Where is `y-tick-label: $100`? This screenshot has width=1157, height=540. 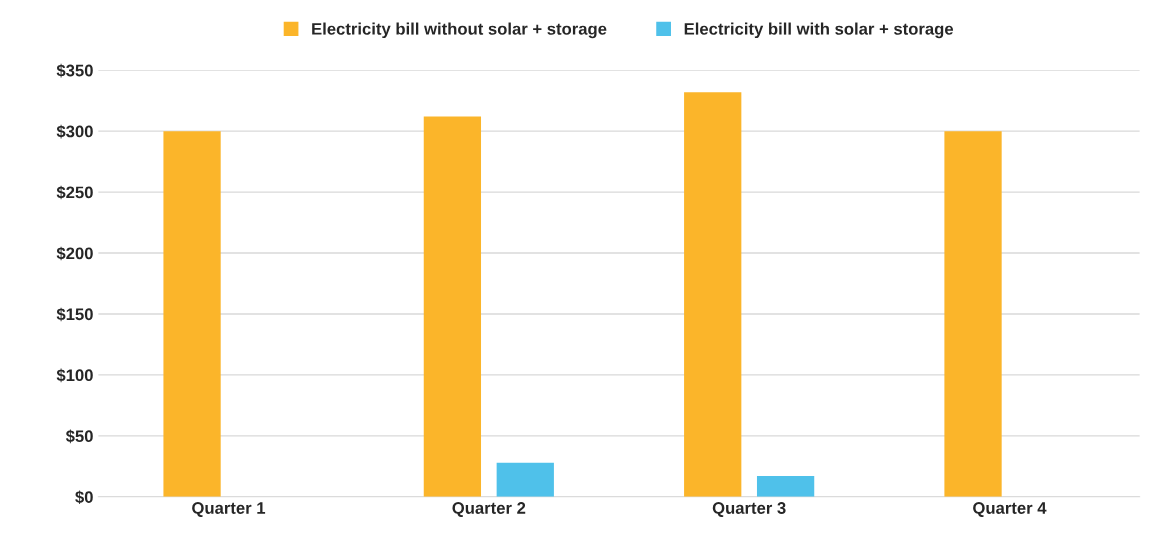
y-tick-label: $100 is located at coordinates (74, 375).